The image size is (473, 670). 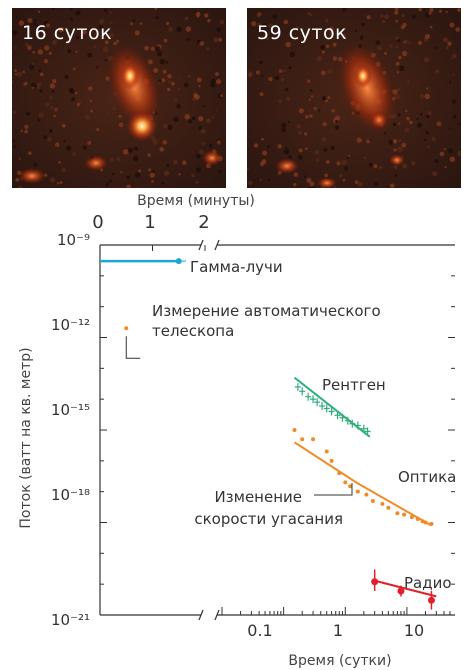 I want to click on y-tick-label: 10⁻²¹, so click(x=70, y=620).